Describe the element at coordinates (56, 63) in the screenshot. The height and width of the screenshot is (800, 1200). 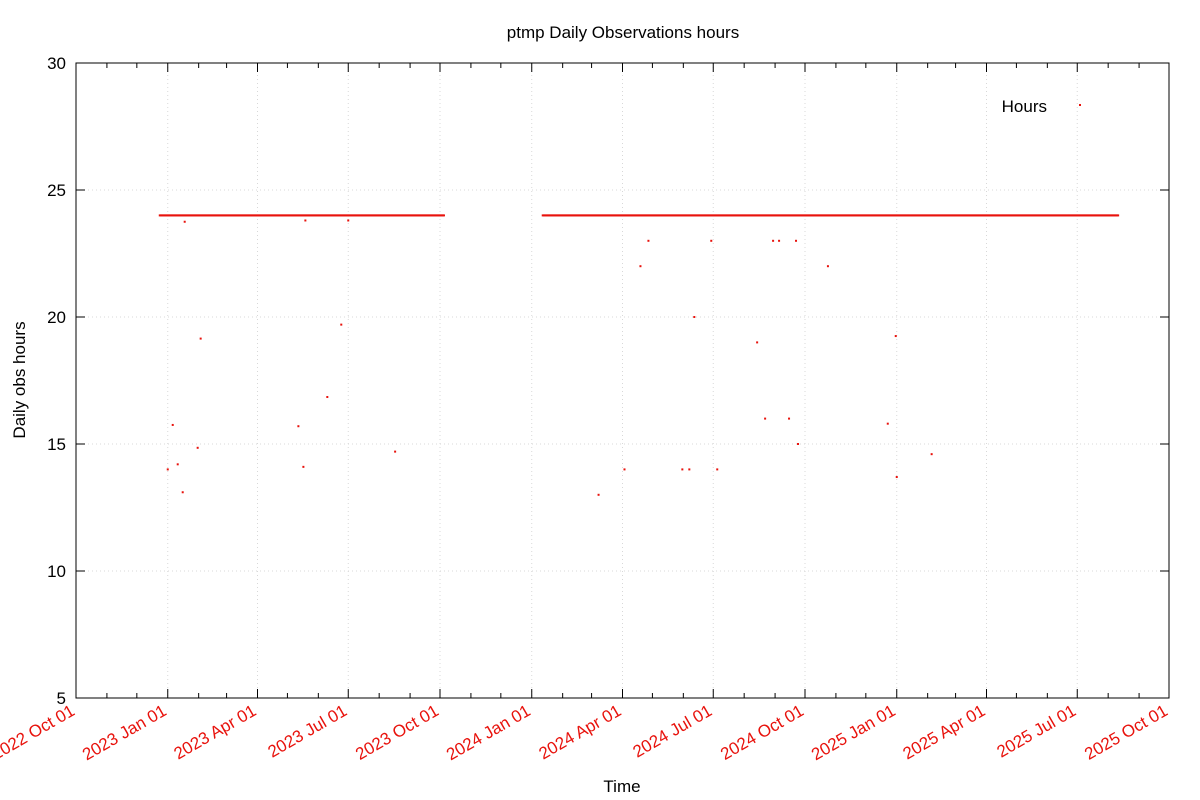
I see `y-tick-label: 30` at that location.